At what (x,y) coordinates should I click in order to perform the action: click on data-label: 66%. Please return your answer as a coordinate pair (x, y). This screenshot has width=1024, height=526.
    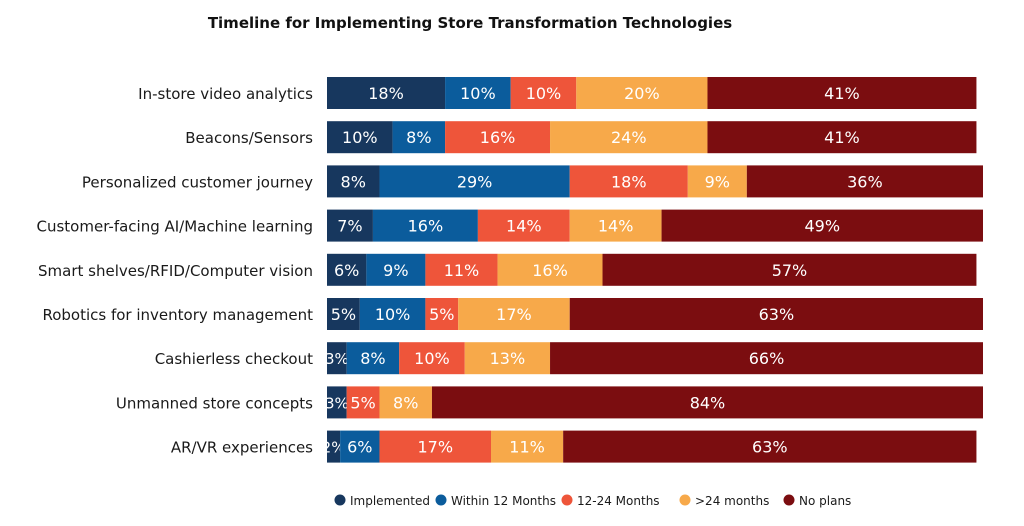
    Looking at the image, I should click on (767, 358).